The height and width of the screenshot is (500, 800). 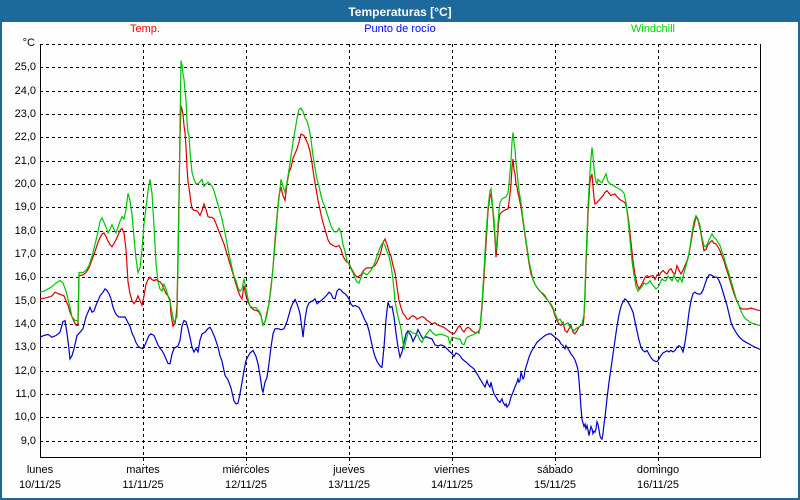 What do you see at coordinates (349, 478) in the screenshot?
I see `x-tick: jueves 13/11/25` at bounding box center [349, 478].